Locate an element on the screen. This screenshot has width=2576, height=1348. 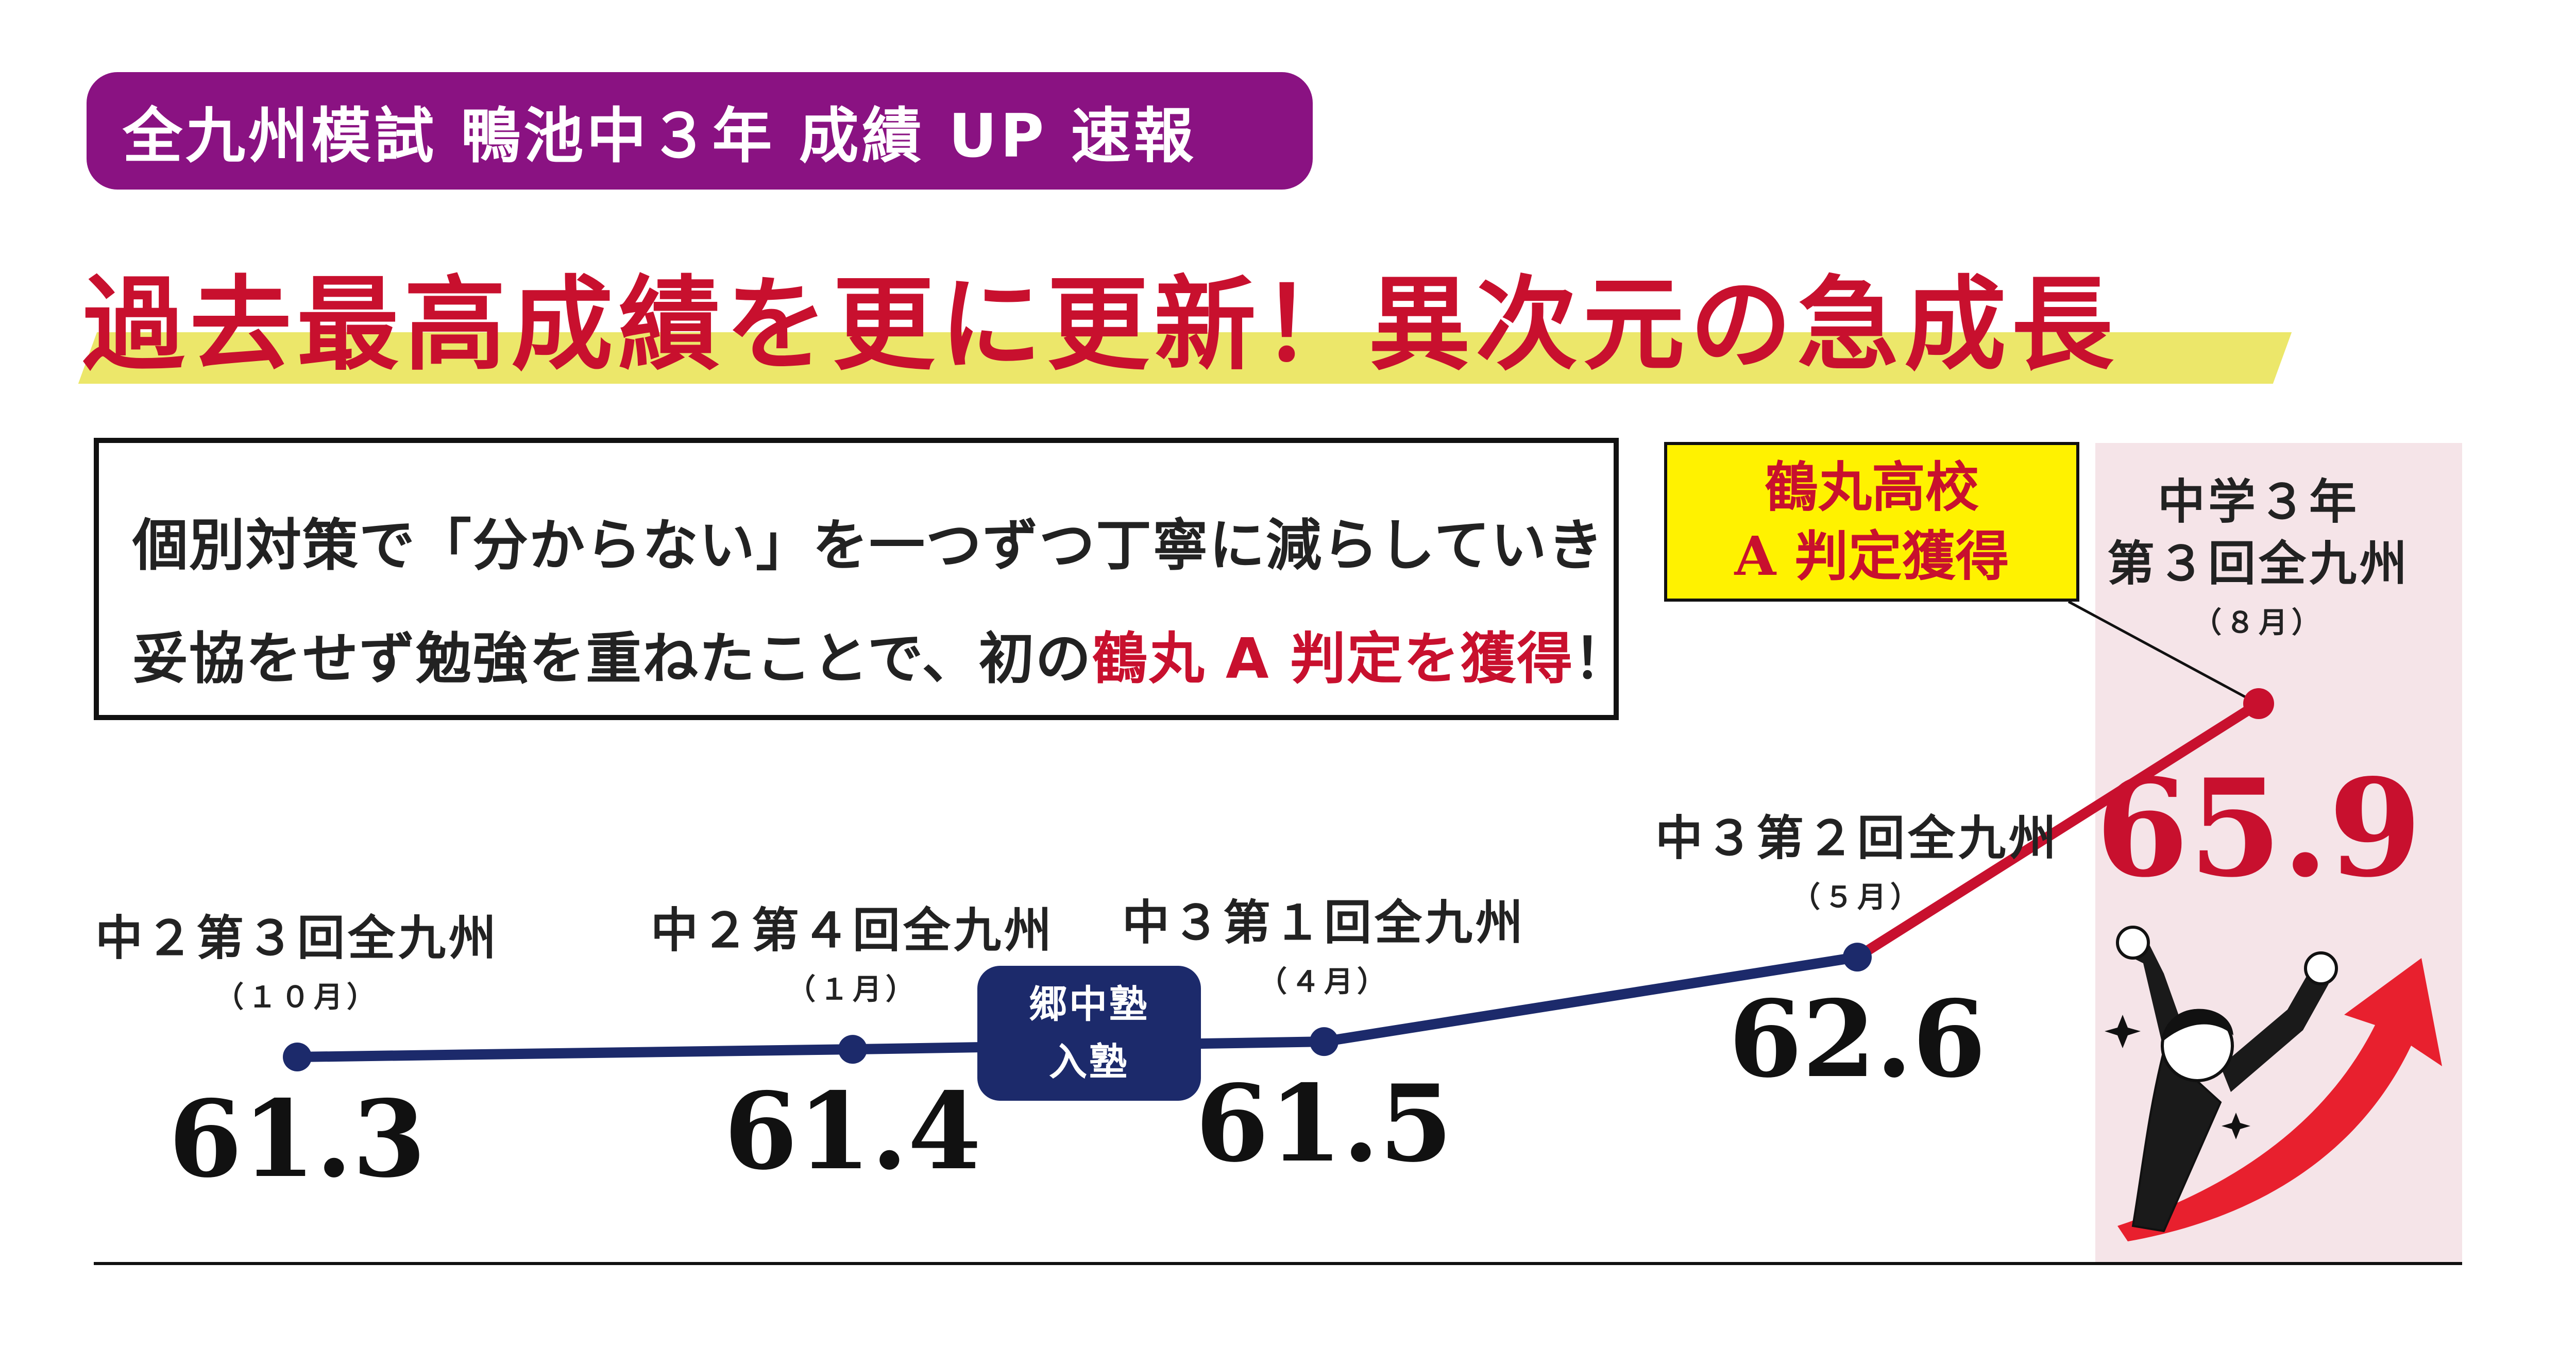
data-label: 62.6 is located at coordinates (1857, 1040).